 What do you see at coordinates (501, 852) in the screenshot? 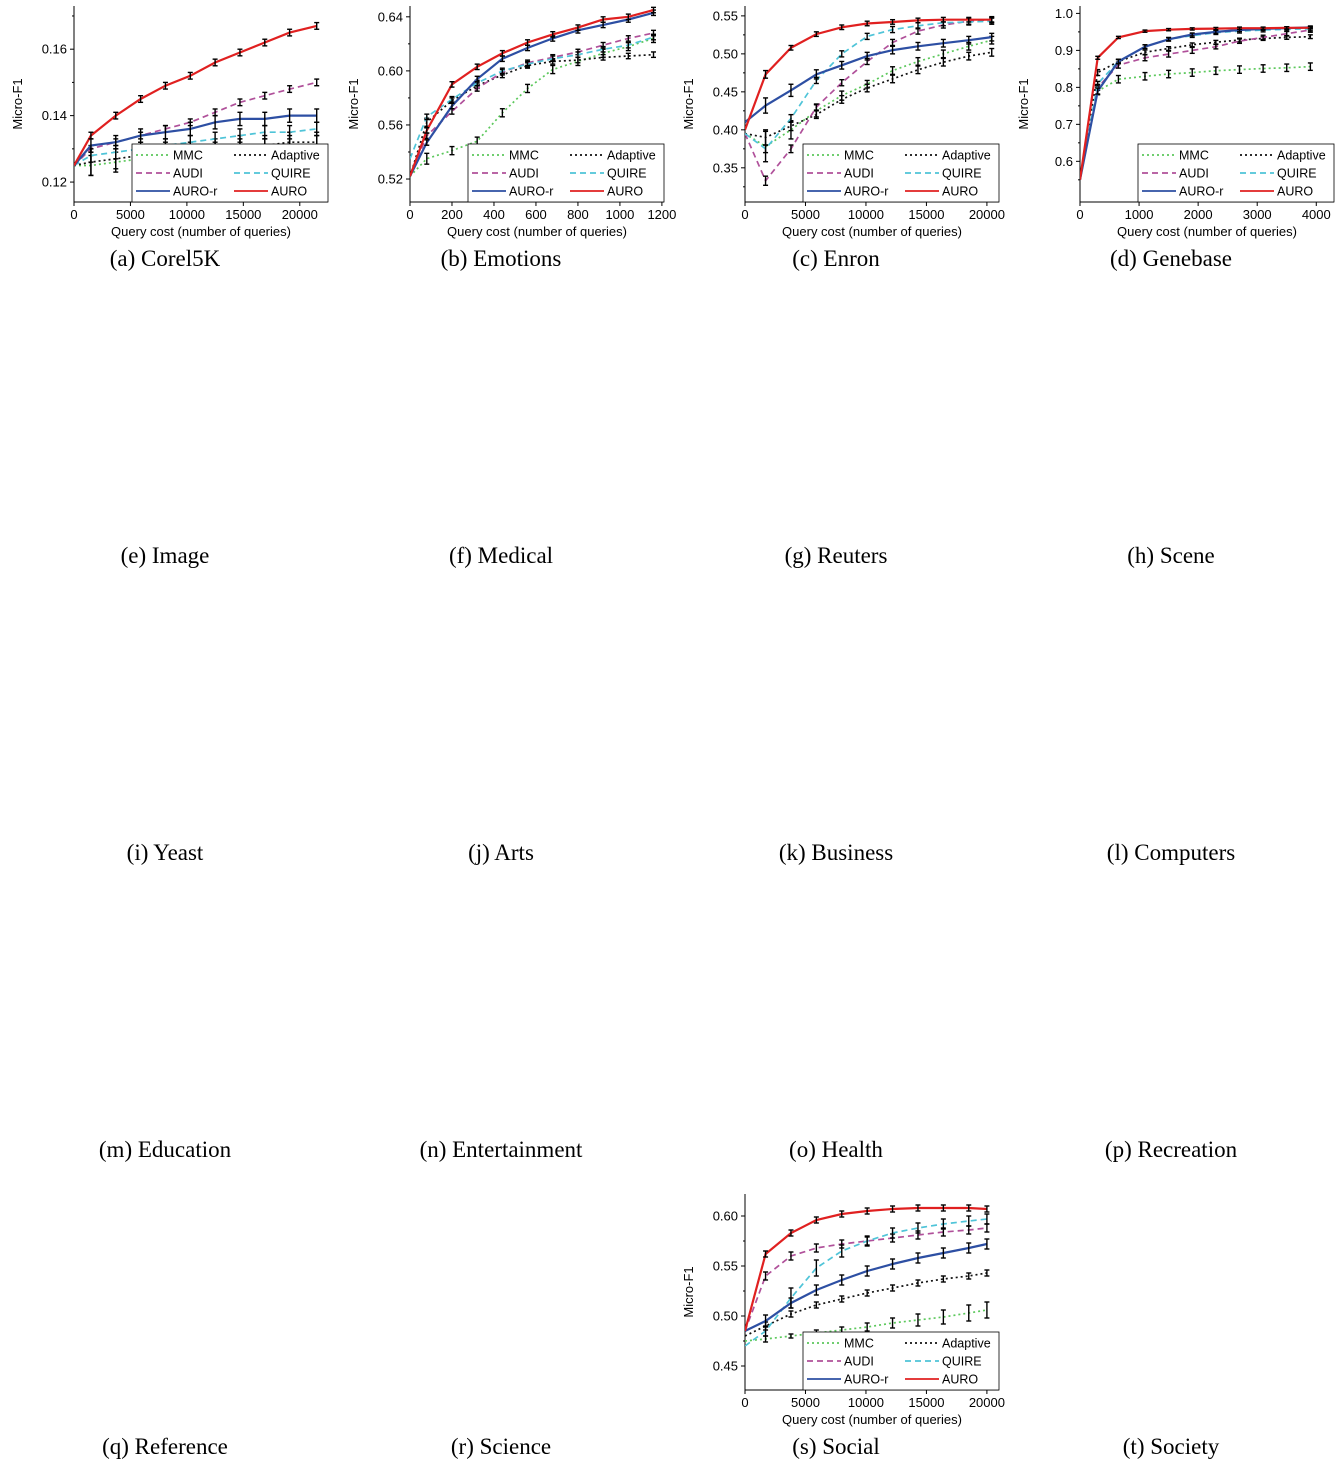
I see `subfigure-caption: (j) Arts` at bounding box center [501, 852].